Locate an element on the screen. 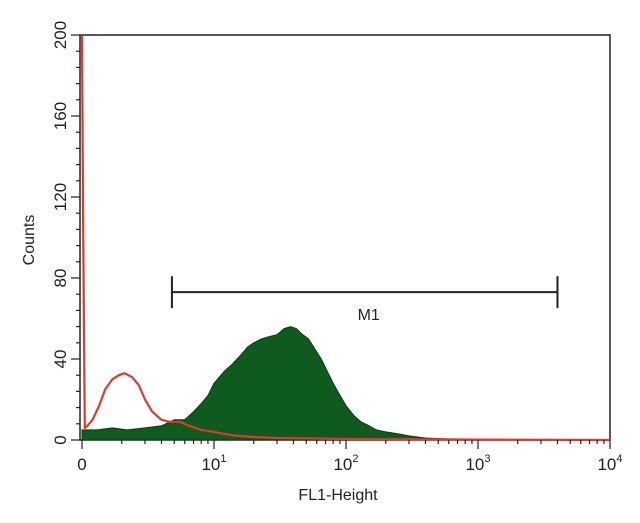 This screenshot has height=523, width=640. x-axis-title: FL1-Height is located at coordinates (338, 495).